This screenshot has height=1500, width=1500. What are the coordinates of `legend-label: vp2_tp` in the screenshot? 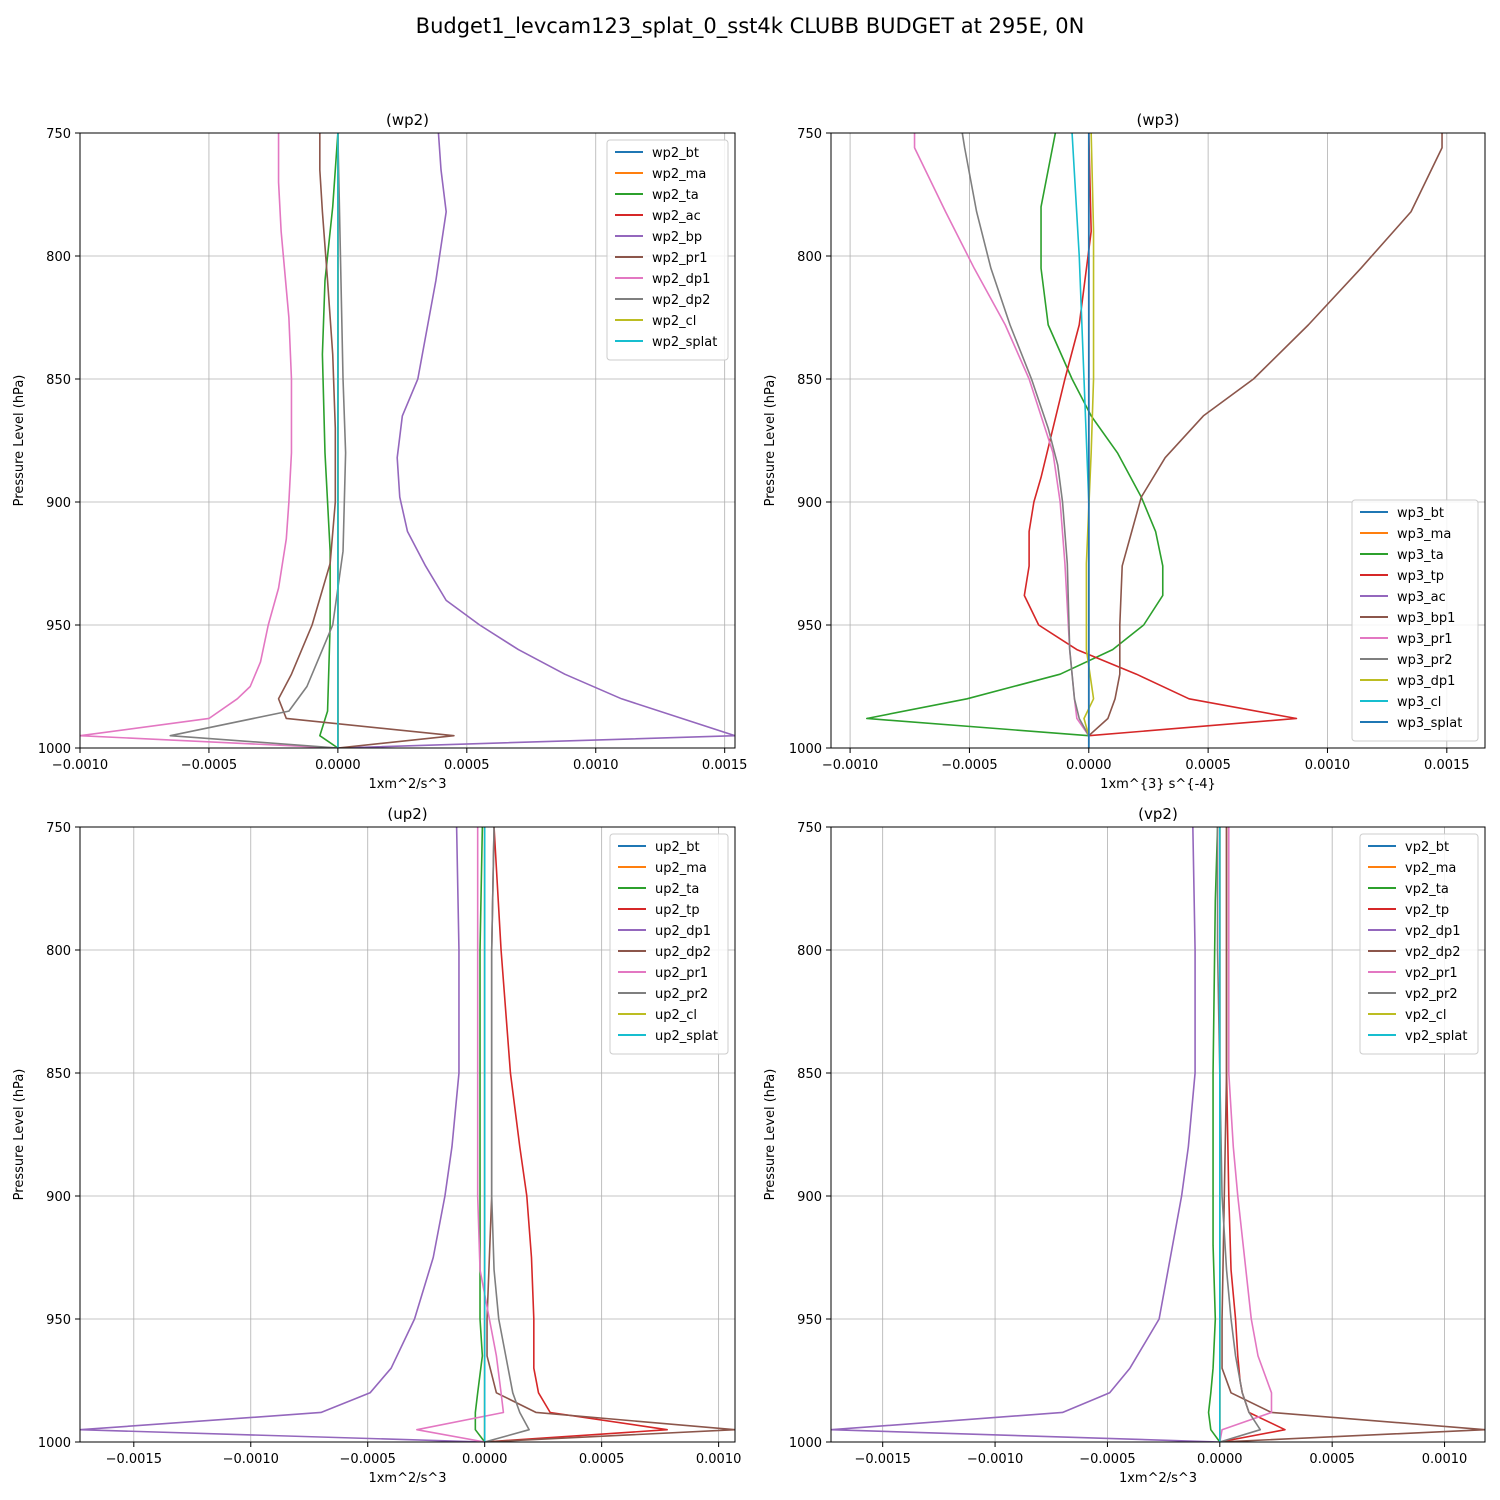 It's located at (1427, 910).